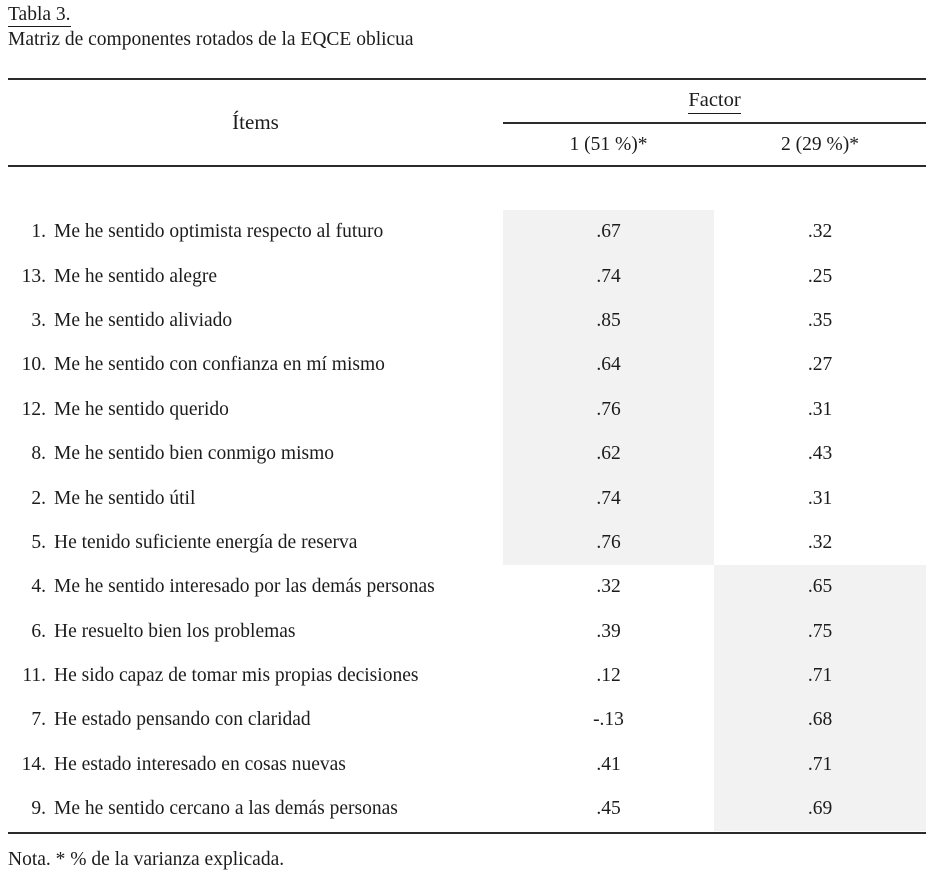 Image resolution: width=933 pixels, height=874 pixels. What do you see at coordinates (206, 542) in the screenshot?
I see `item-label: He tenido suficiente energía de reserva` at bounding box center [206, 542].